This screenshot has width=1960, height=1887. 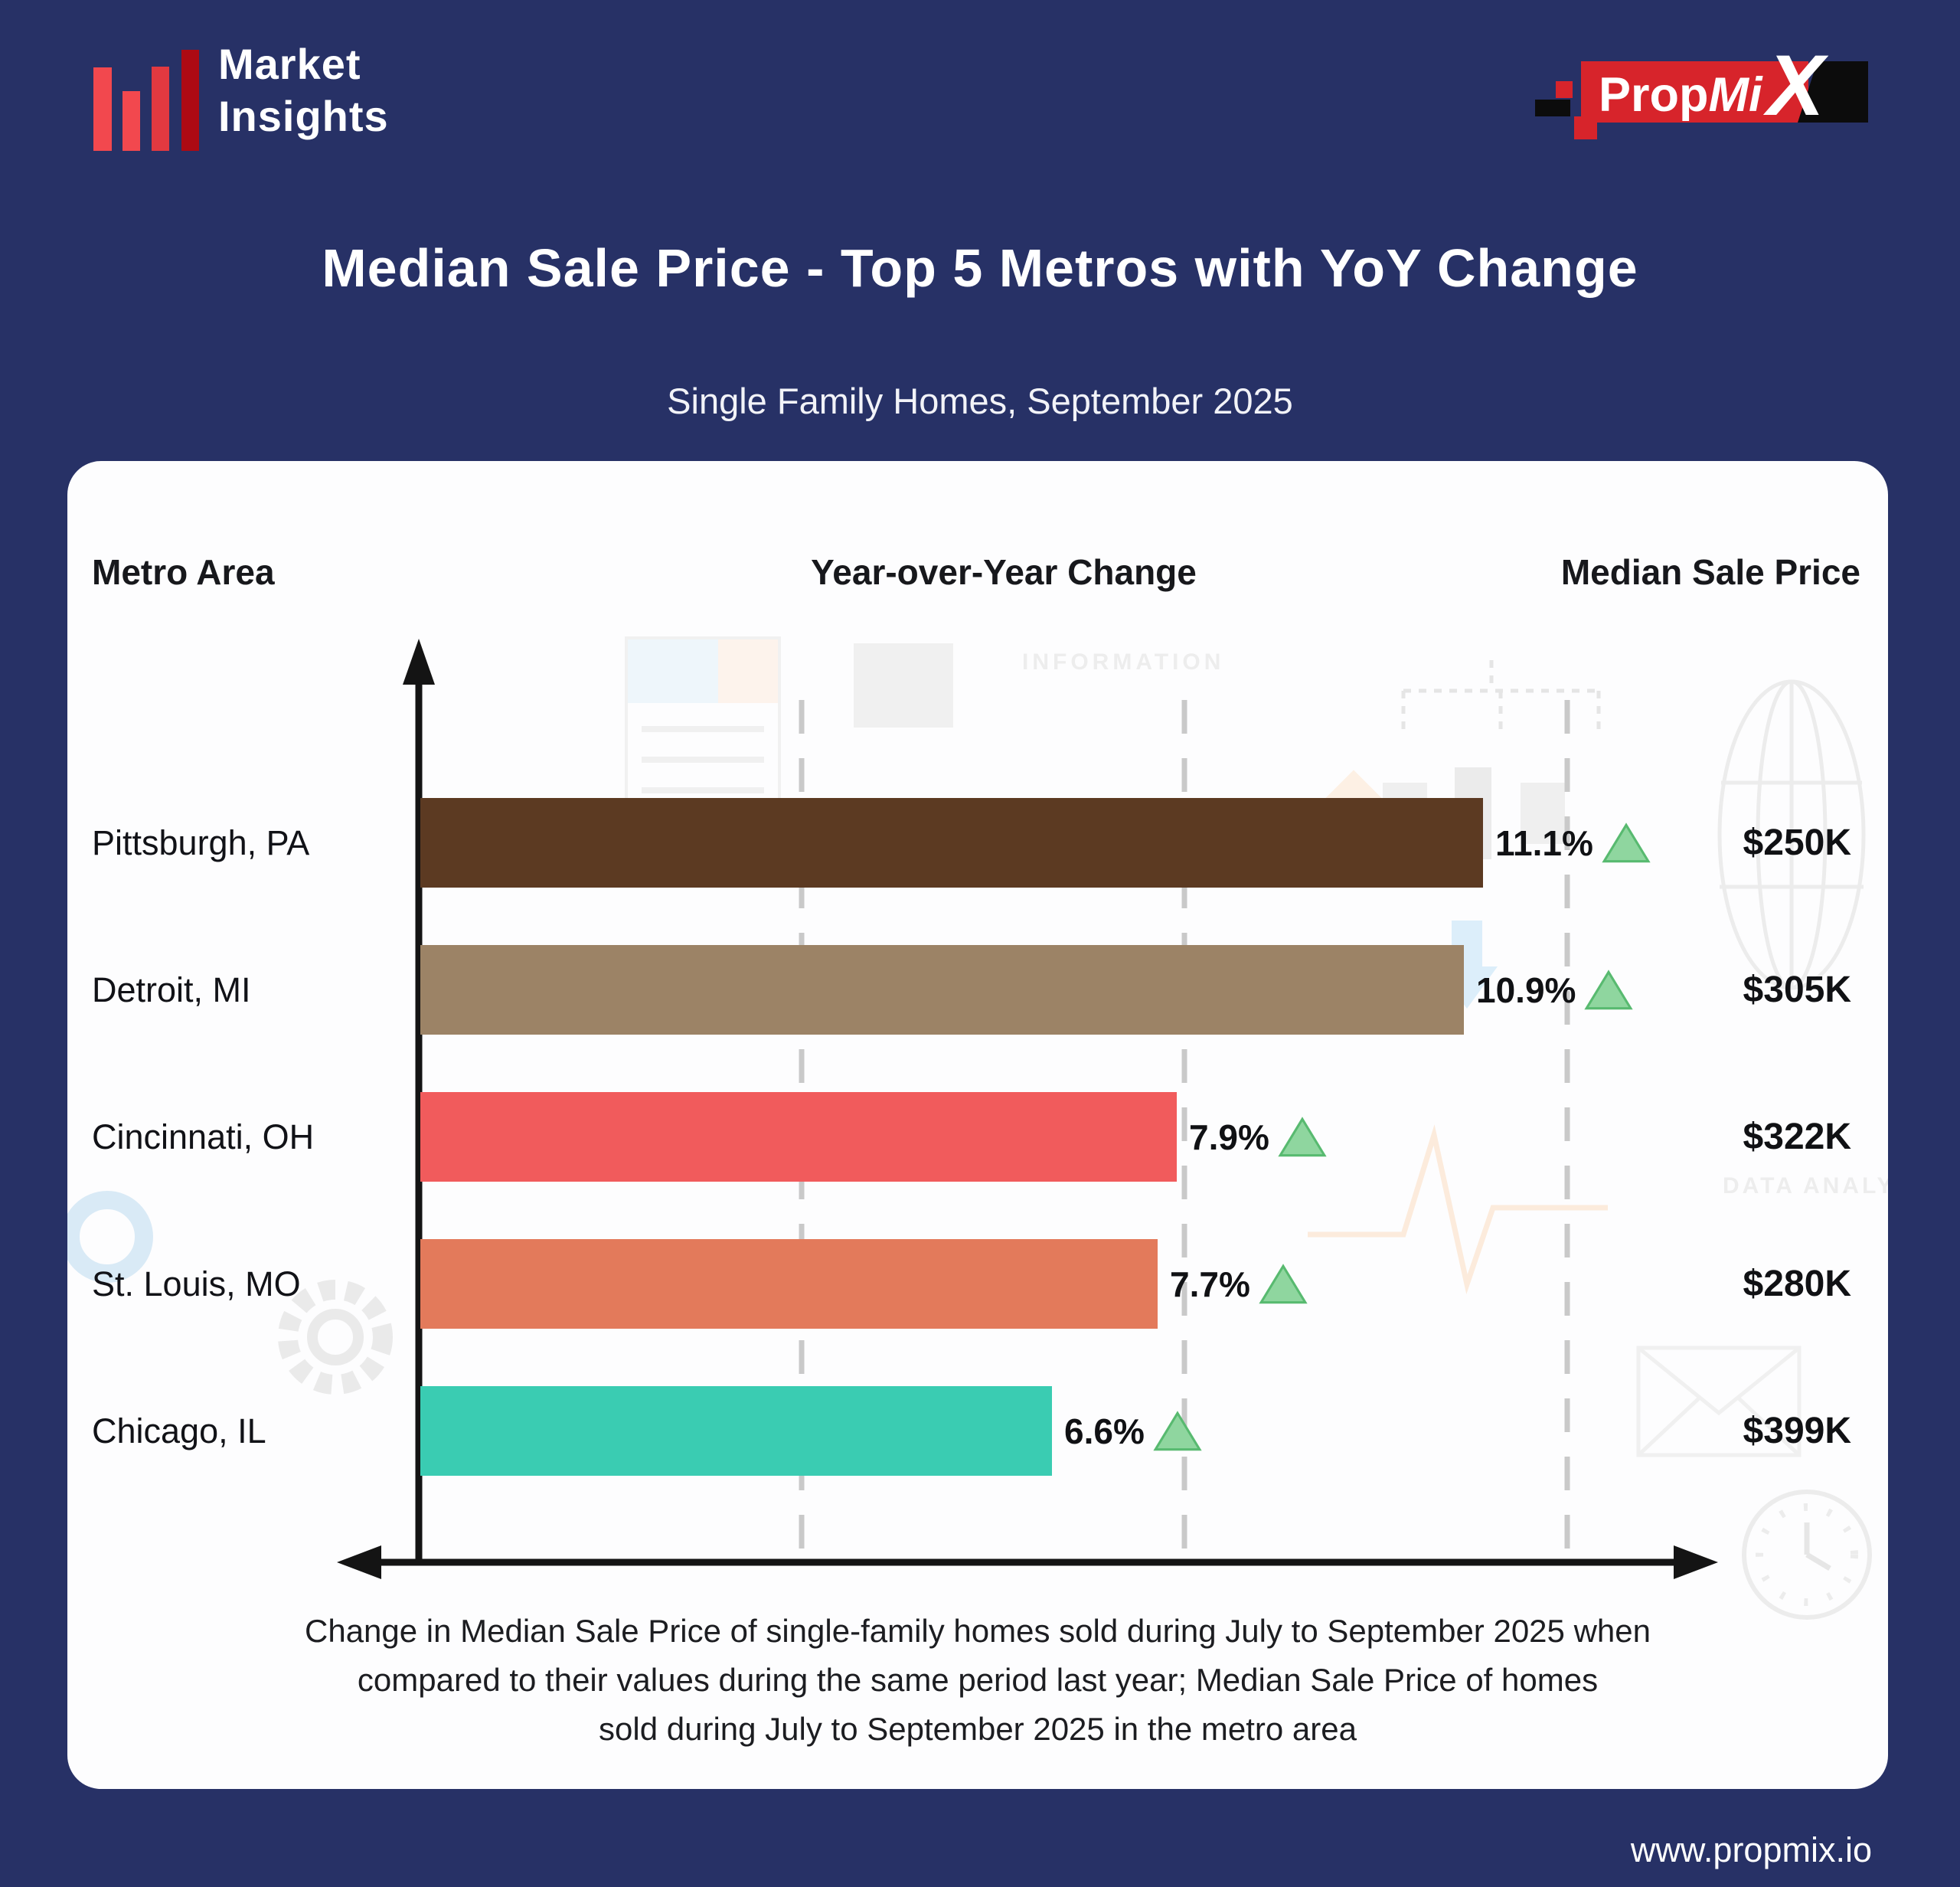 I want to click on page-subtitle: Single Family Homes, September 2025, so click(x=980, y=401).